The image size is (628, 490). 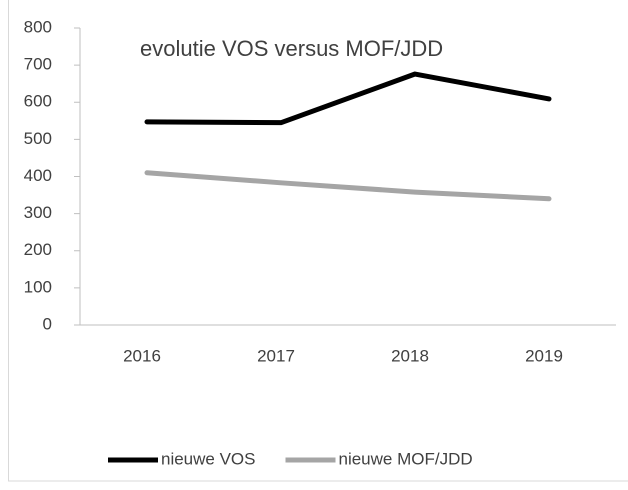 What do you see at coordinates (38, 212) in the screenshot?
I see `y-tick-label: 300` at bounding box center [38, 212].